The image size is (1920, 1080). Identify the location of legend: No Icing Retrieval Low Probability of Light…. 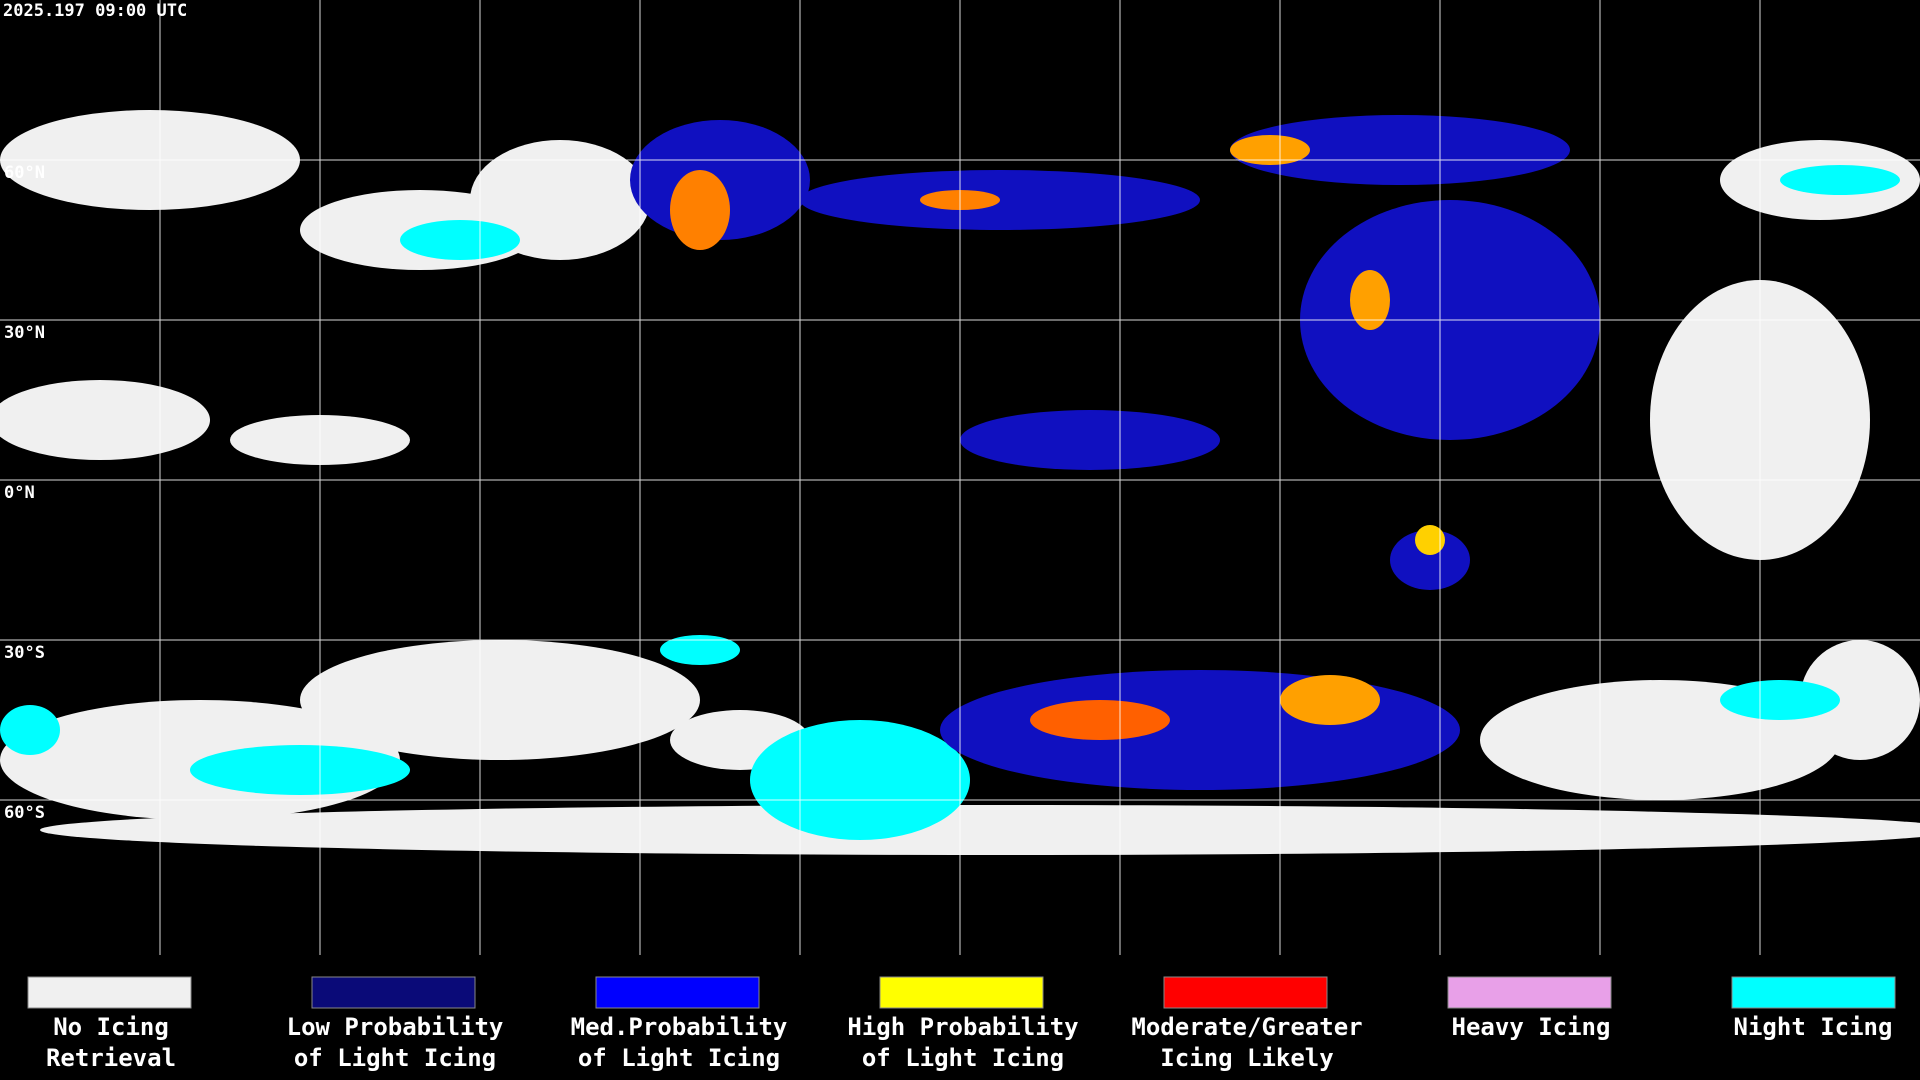
(961, 1024).